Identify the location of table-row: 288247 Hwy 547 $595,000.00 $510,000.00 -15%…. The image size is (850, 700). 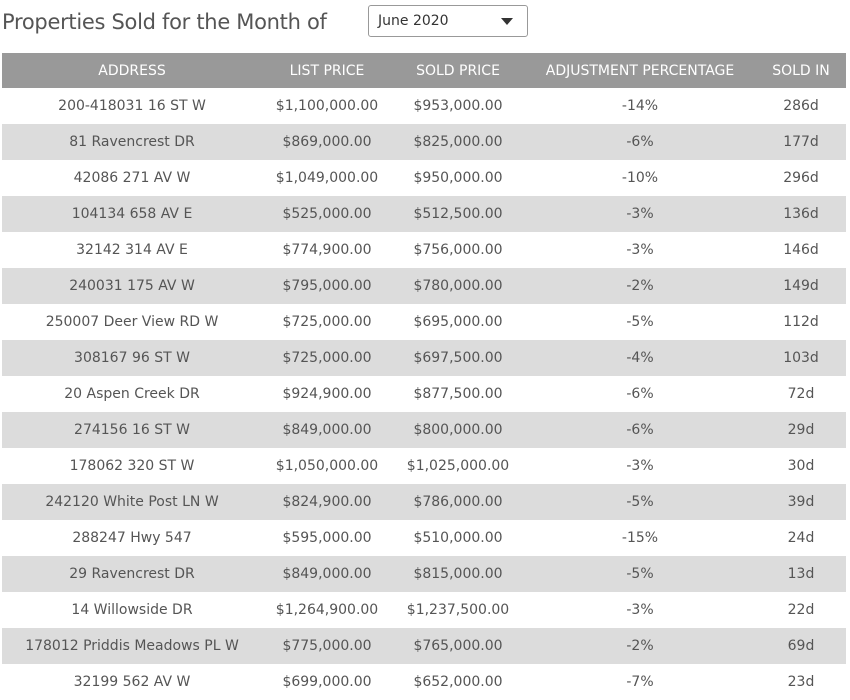
(424, 538).